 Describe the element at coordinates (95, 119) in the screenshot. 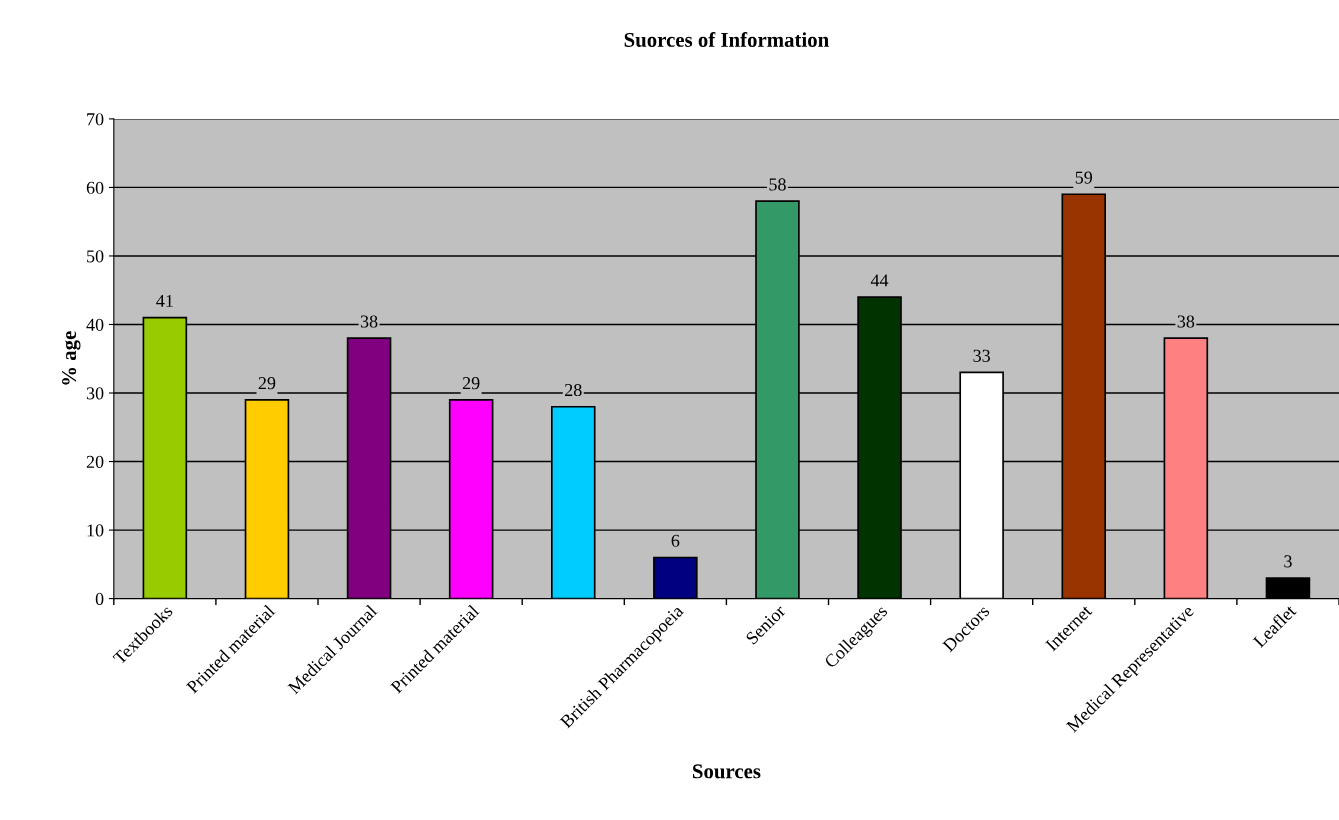

I see `y-tick-label: 70` at that location.